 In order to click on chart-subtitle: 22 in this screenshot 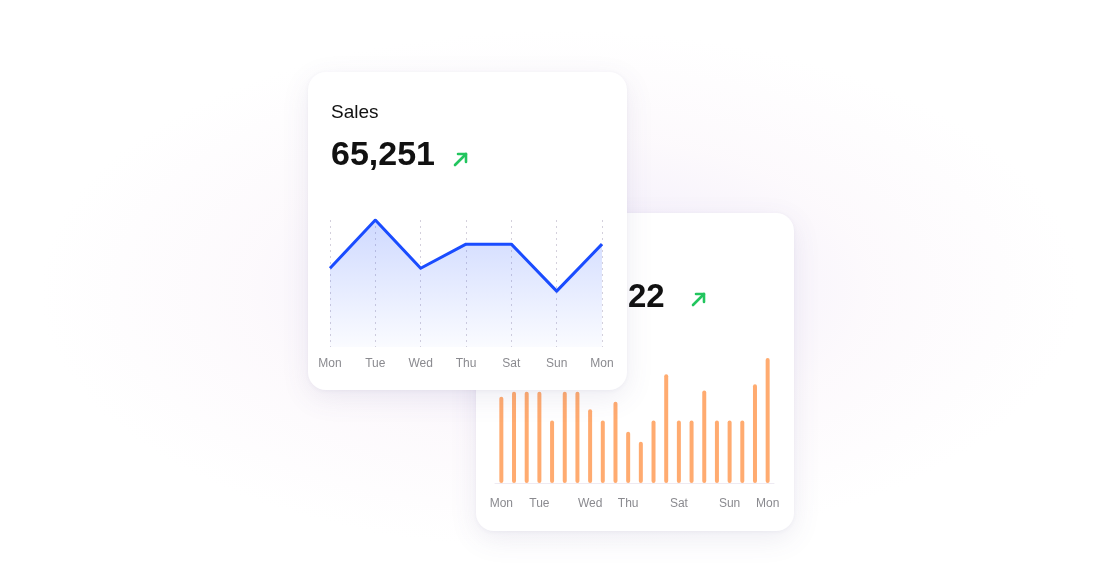, I will do `click(646, 296)`.